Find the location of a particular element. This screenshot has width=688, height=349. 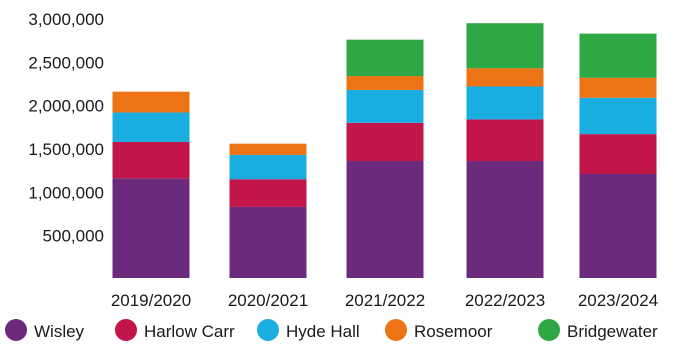

legend-item: Harlow Carr is located at coordinates (175, 330).